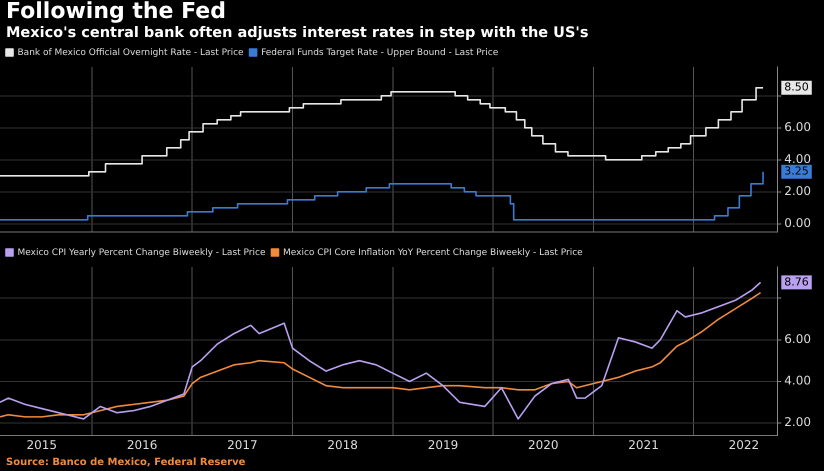 This screenshot has height=471, width=824. I want to click on legend-label: Mexico CPI Core Inflation YoY Percent Change Biweekly - Last Price, so click(433, 253).